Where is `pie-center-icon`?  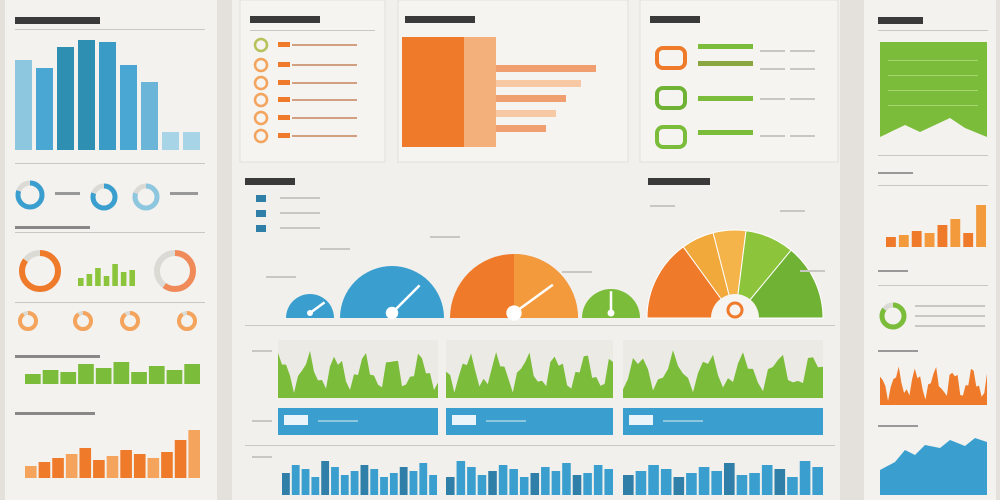 pie-center-icon is located at coordinates (735, 310).